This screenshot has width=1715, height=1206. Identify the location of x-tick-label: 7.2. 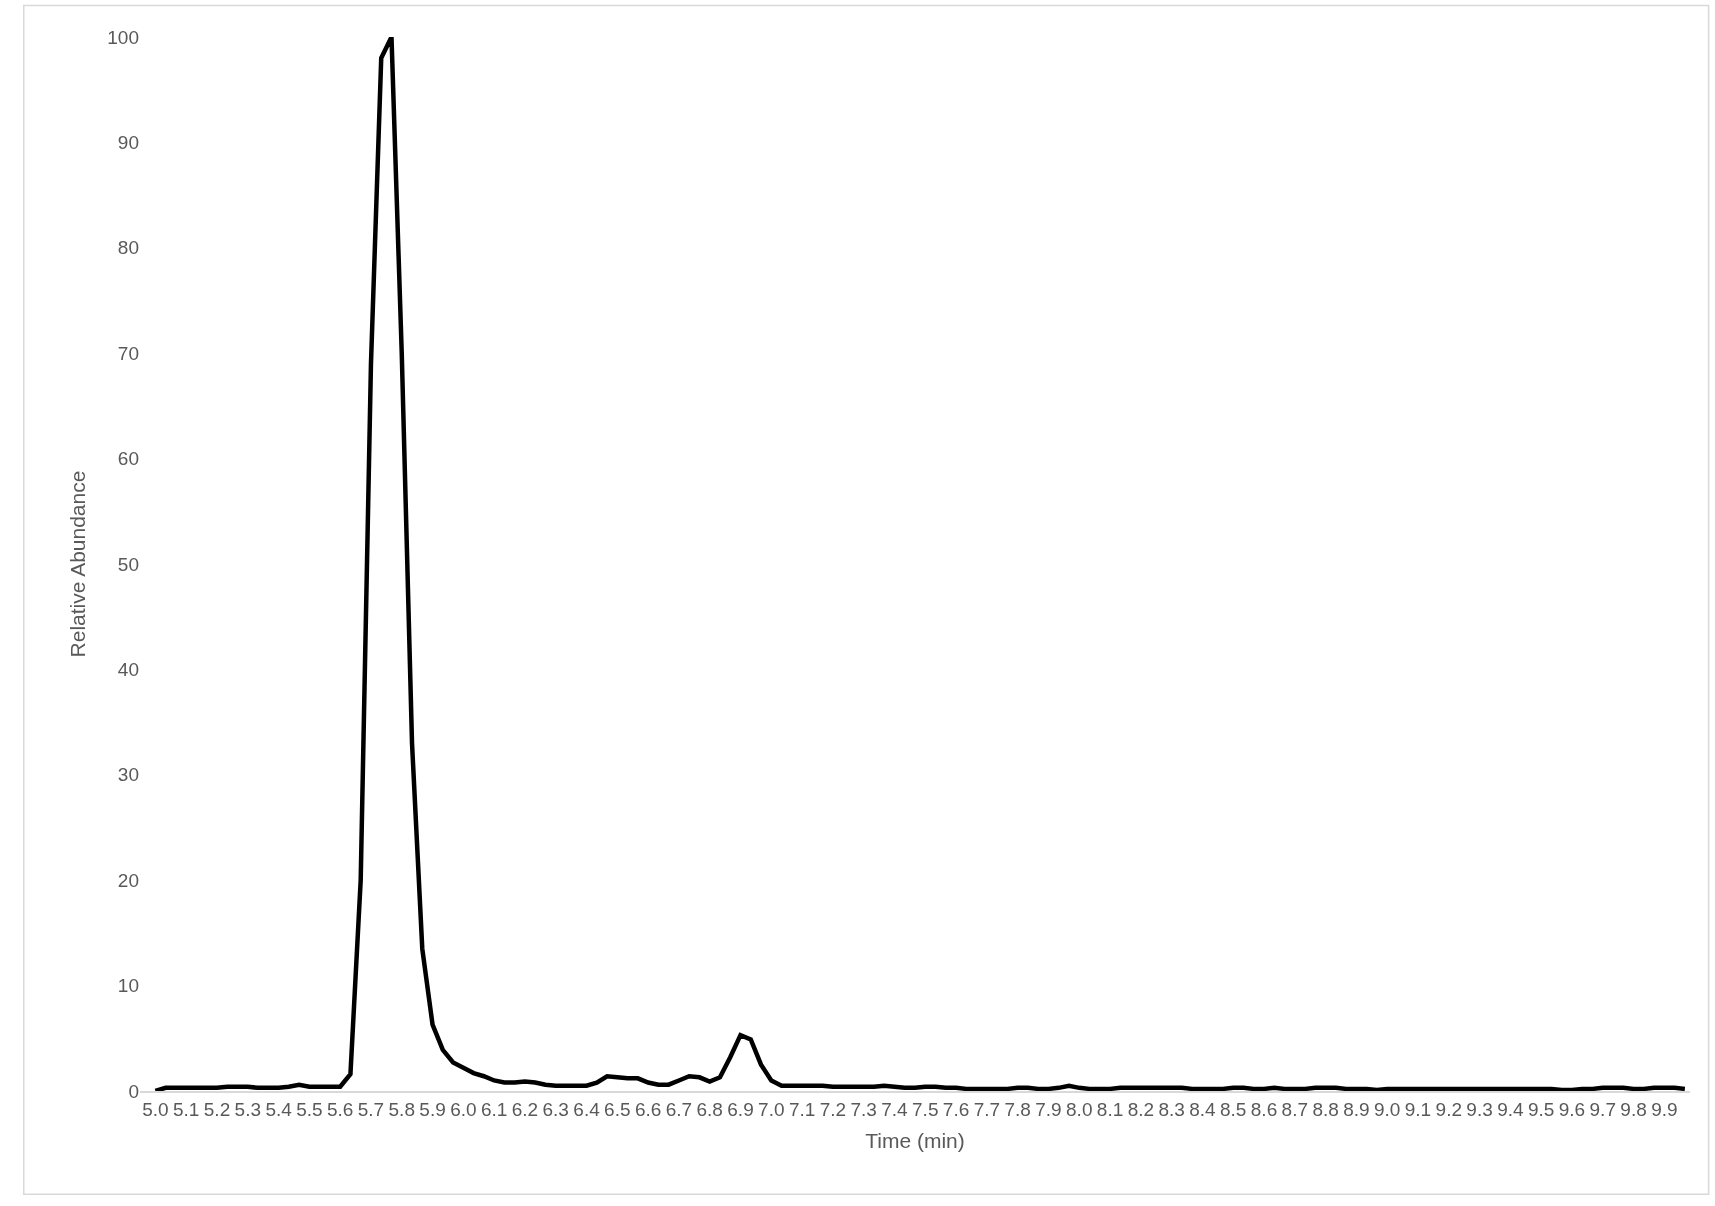
(833, 1109).